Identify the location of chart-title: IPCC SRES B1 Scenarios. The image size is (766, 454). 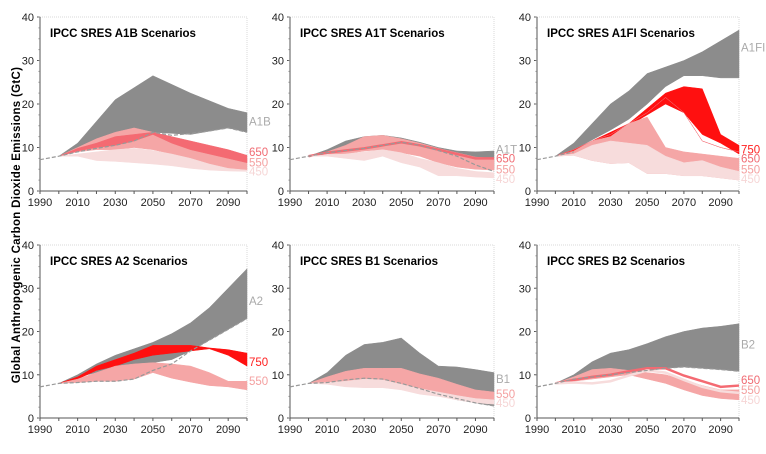
(369, 262).